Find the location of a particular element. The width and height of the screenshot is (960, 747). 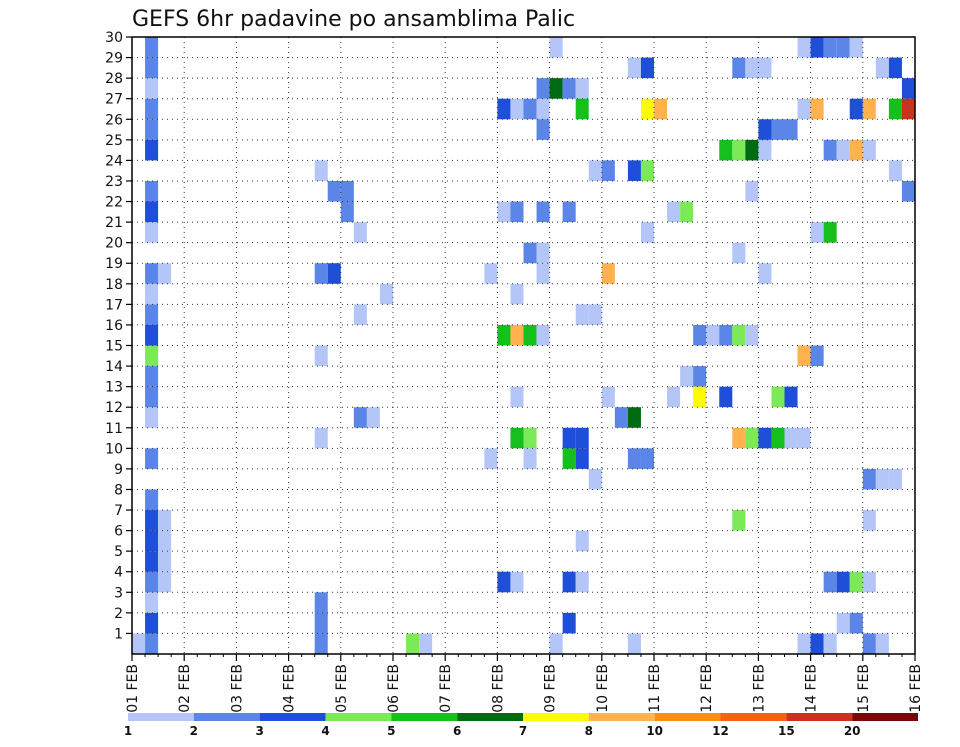

y-tick-label: 29 is located at coordinates (114, 59).